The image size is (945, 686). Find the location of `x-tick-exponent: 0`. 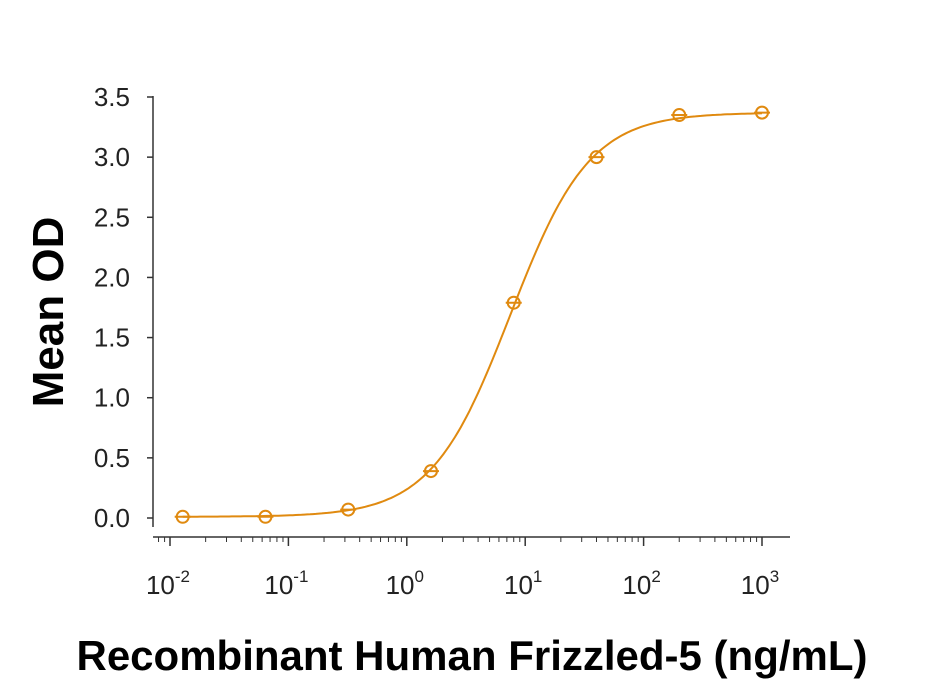

x-tick-exponent: 0 is located at coordinates (419, 576).